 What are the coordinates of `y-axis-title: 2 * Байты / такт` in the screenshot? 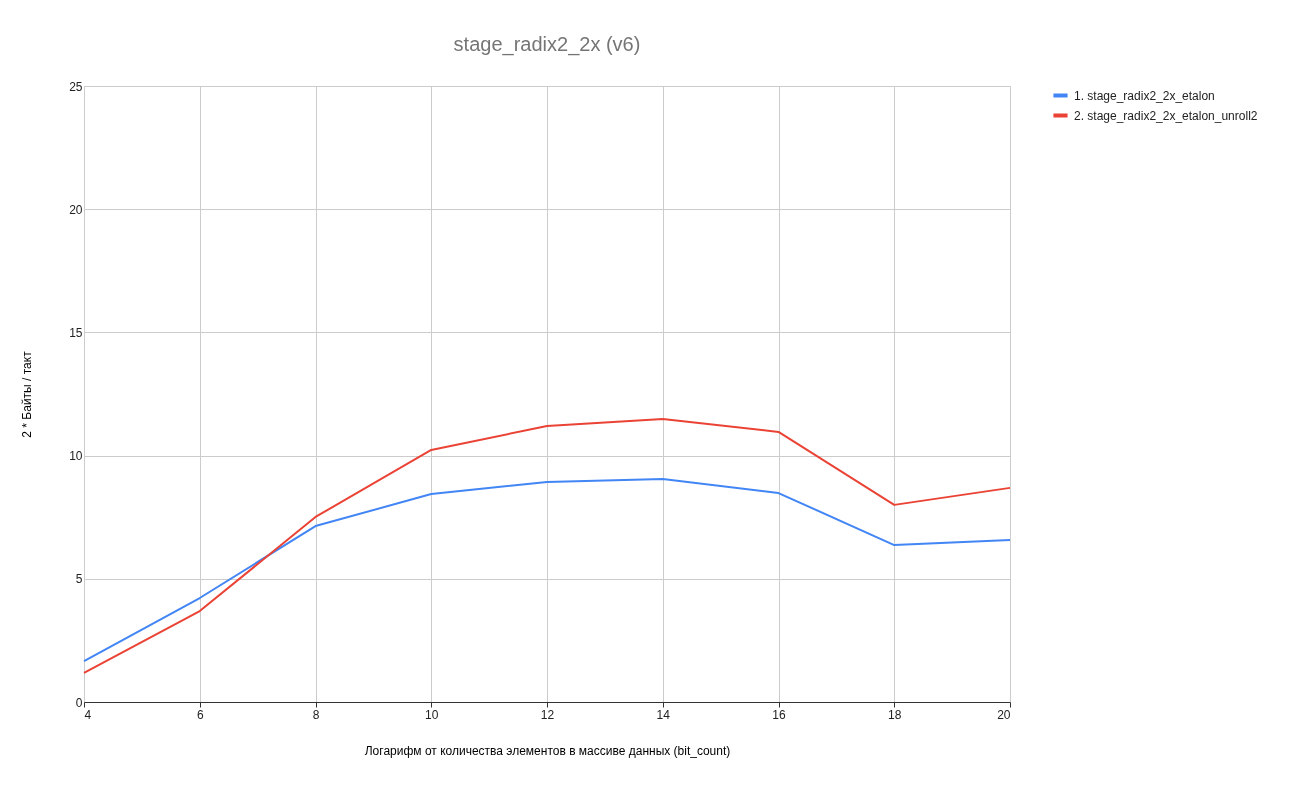 It's located at (27, 394).